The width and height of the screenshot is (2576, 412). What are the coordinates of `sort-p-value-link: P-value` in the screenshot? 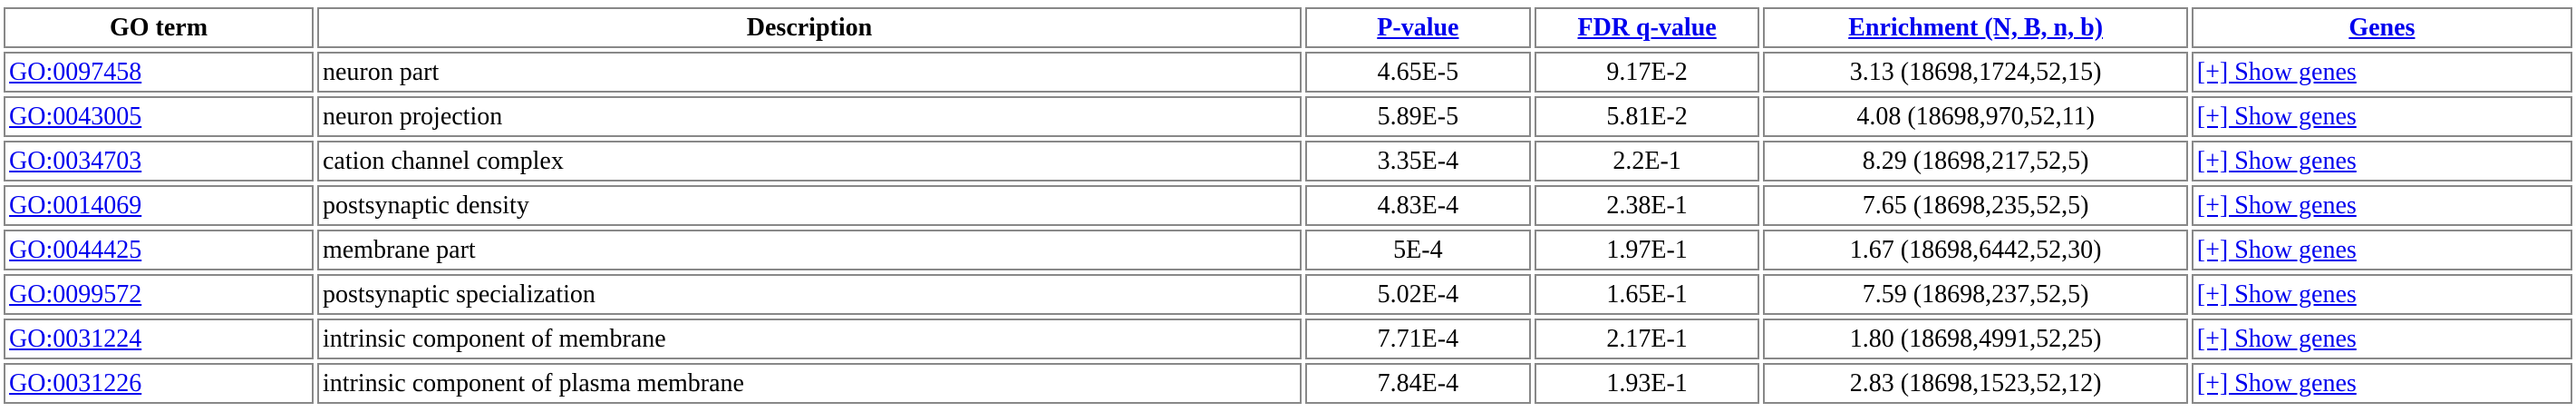 It's located at (1418, 28).